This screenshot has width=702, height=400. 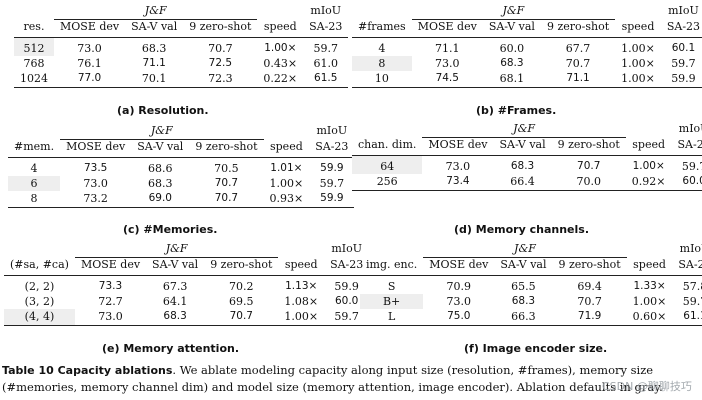 I want to click on table-cell: 70.0, so click(x=588, y=182).